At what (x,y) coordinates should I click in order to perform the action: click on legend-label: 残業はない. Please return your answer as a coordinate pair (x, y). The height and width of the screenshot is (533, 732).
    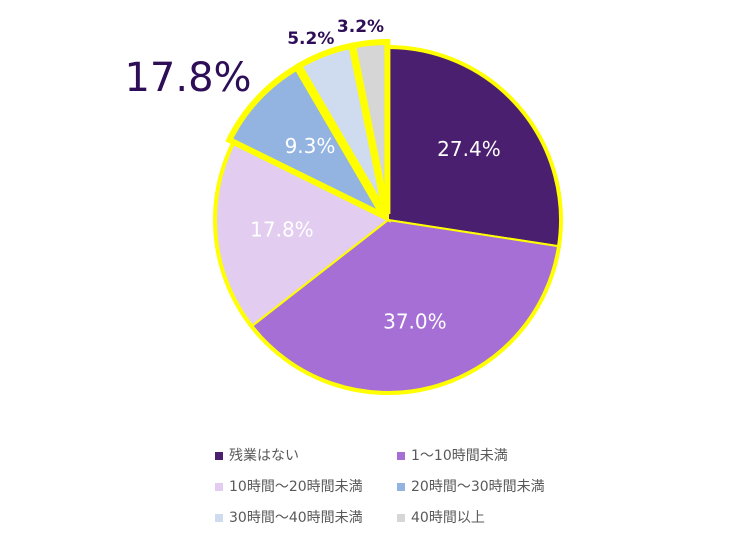
    Looking at the image, I should click on (264, 456).